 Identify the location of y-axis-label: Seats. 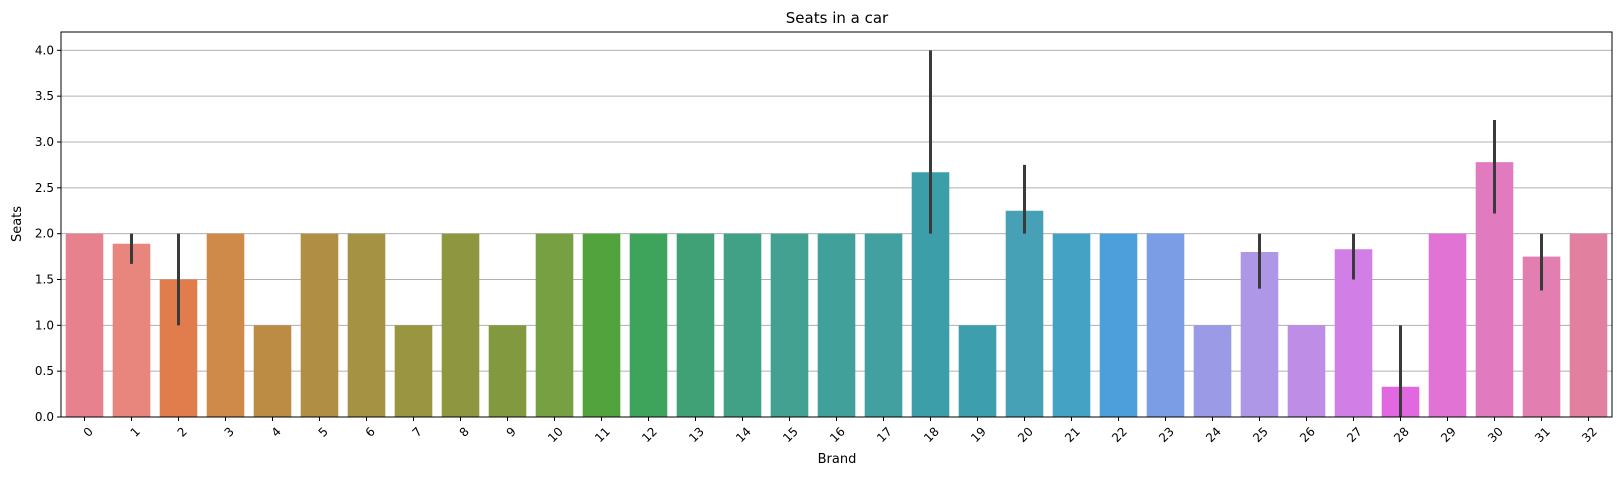
(17, 224).